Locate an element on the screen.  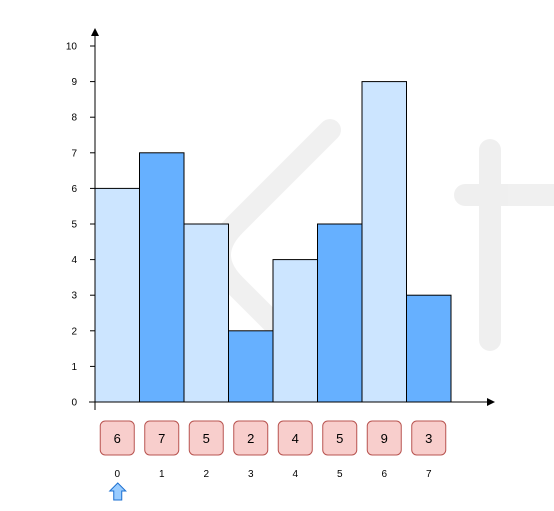
y-tick-label-10: 10 is located at coordinates (72, 47).